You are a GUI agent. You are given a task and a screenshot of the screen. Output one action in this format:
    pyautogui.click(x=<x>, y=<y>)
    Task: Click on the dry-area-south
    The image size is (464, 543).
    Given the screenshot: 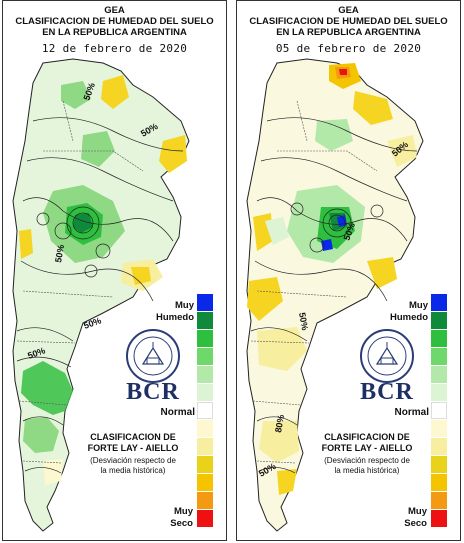 What is the action you would take?
    pyautogui.click(x=265, y=299)
    